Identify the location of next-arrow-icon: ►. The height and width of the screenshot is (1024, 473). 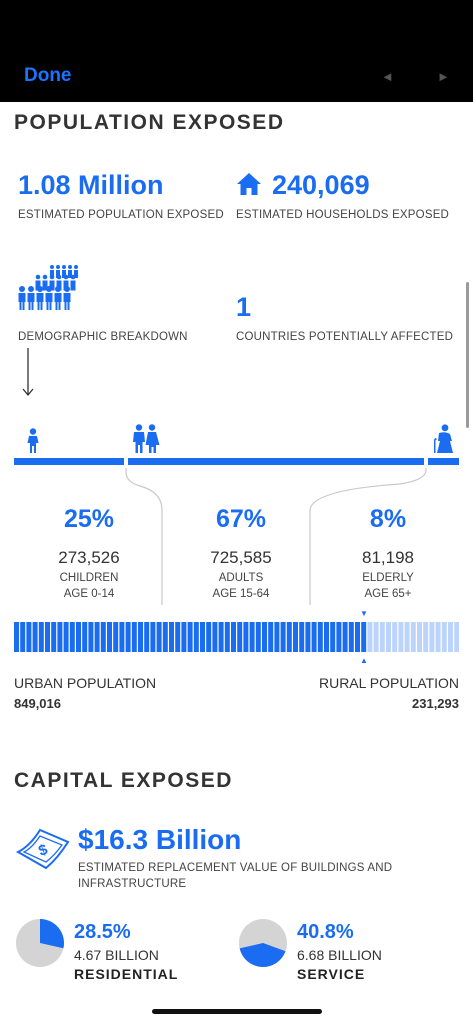
(443, 76).